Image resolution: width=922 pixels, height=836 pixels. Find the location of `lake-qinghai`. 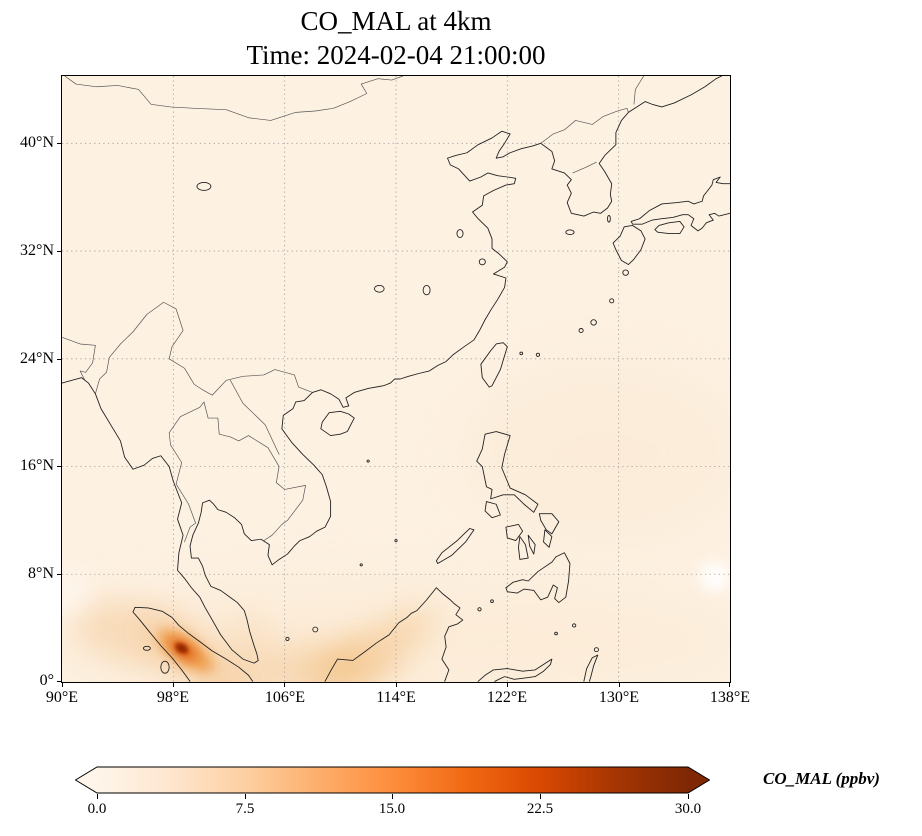

lake-qinghai is located at coordinates (204, 186).